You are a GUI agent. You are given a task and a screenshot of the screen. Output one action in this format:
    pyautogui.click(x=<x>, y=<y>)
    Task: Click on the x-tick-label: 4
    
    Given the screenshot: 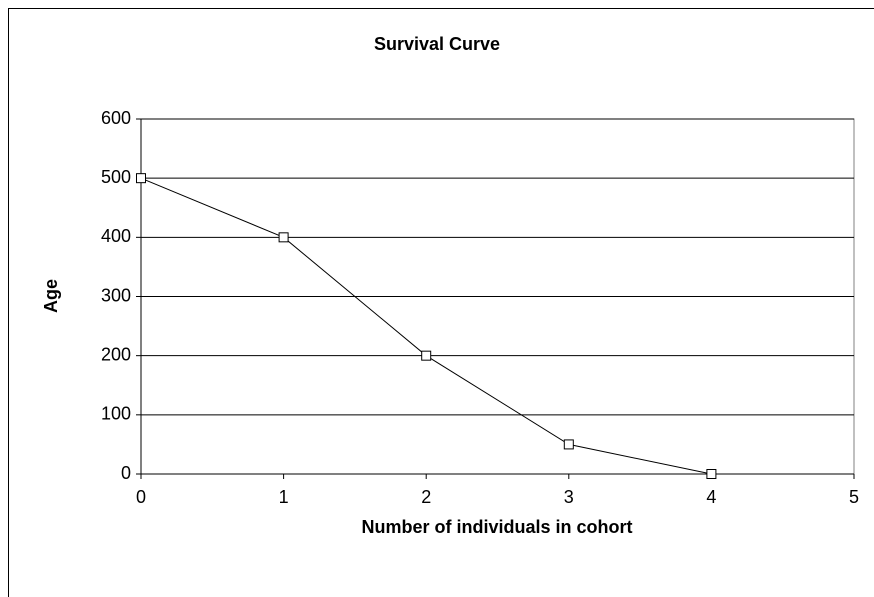 What is the action you would take?
    pyautogui.click(x=711, y=497)
    